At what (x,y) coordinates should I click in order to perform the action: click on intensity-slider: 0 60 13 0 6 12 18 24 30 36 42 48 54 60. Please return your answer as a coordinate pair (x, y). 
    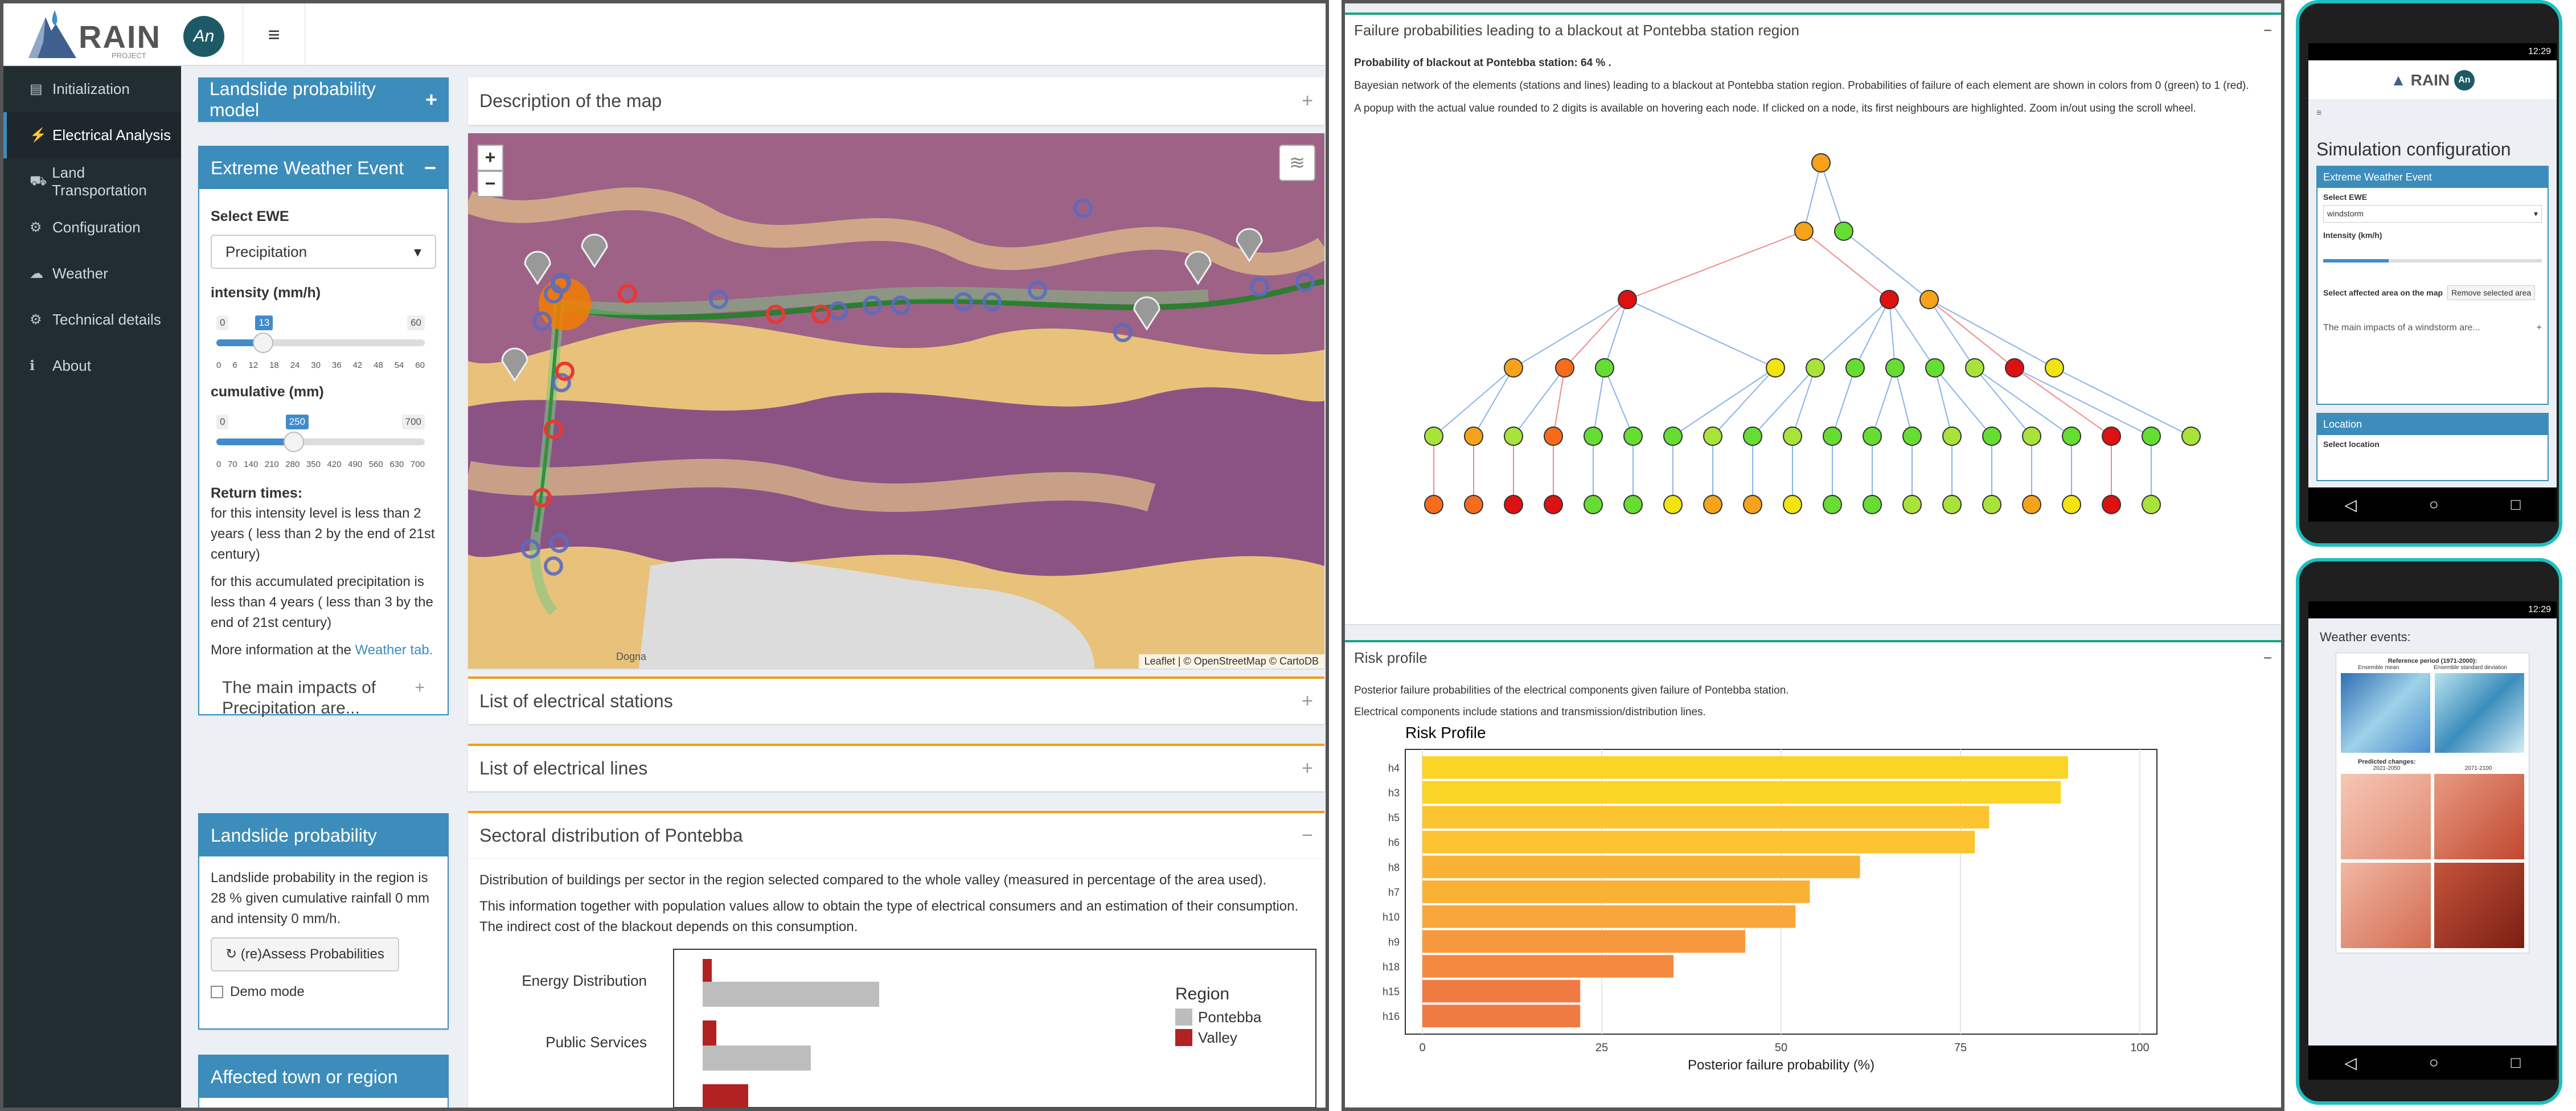
    Looking at the image, I should click on (323, 339).